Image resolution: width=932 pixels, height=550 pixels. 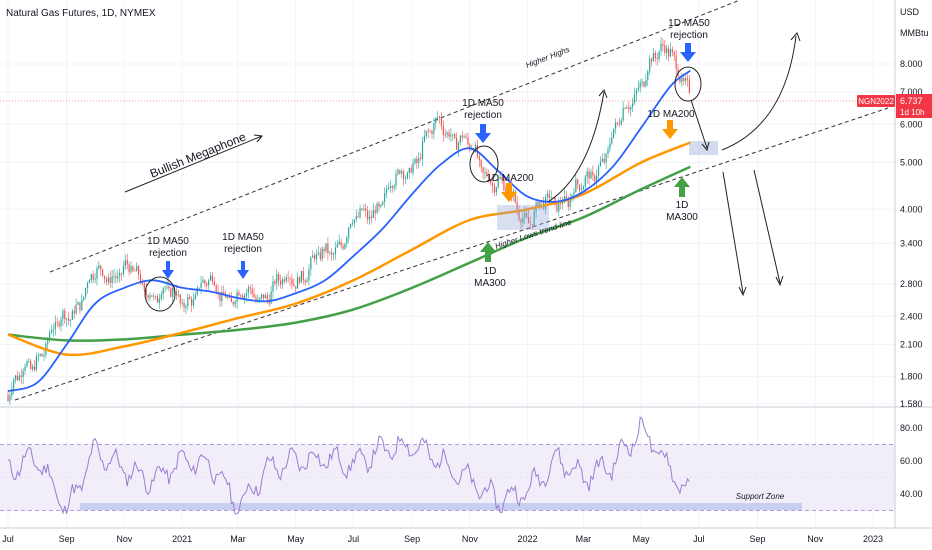 What do you see at coordinates (911, 163) in the screenshot?
I see `price-tick: 5.000` at bounding box center [911, 163].